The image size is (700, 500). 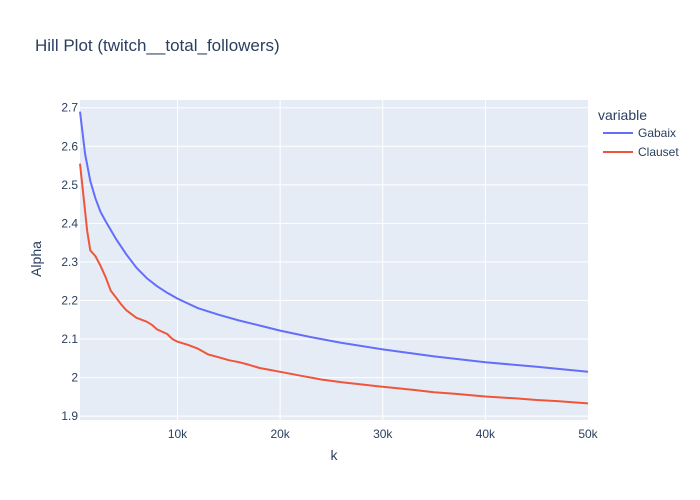 What do you see at coordinates (486, 434) in the screenshot?
I see `x-tick-label: 40k` at bounding box center [486, 434].